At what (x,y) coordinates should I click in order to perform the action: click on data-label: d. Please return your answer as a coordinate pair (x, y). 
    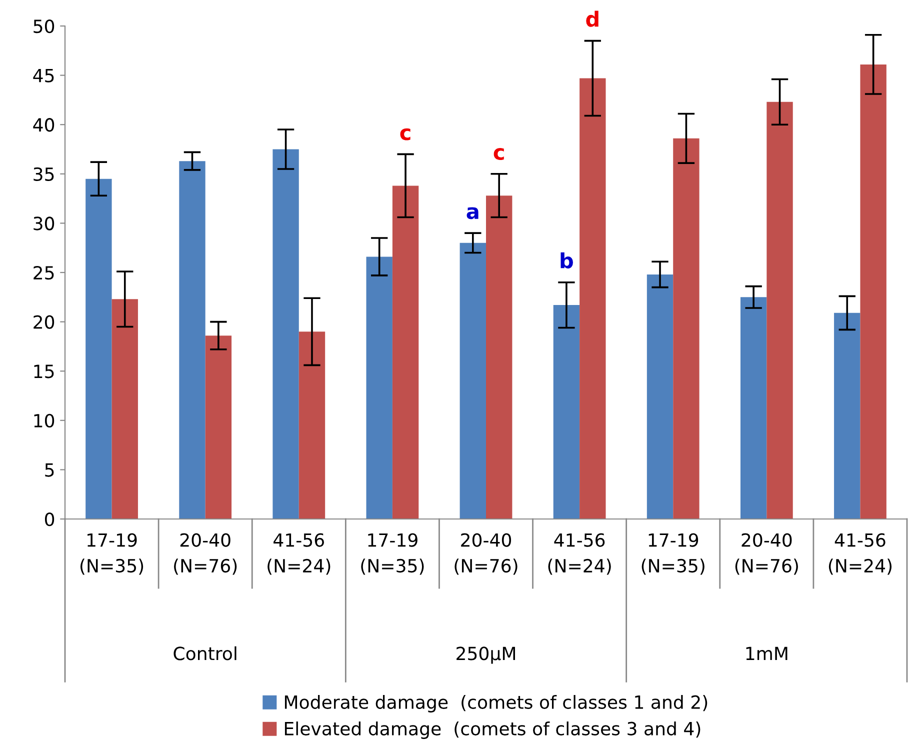
    Looking at the image, I should click on (592, 18).